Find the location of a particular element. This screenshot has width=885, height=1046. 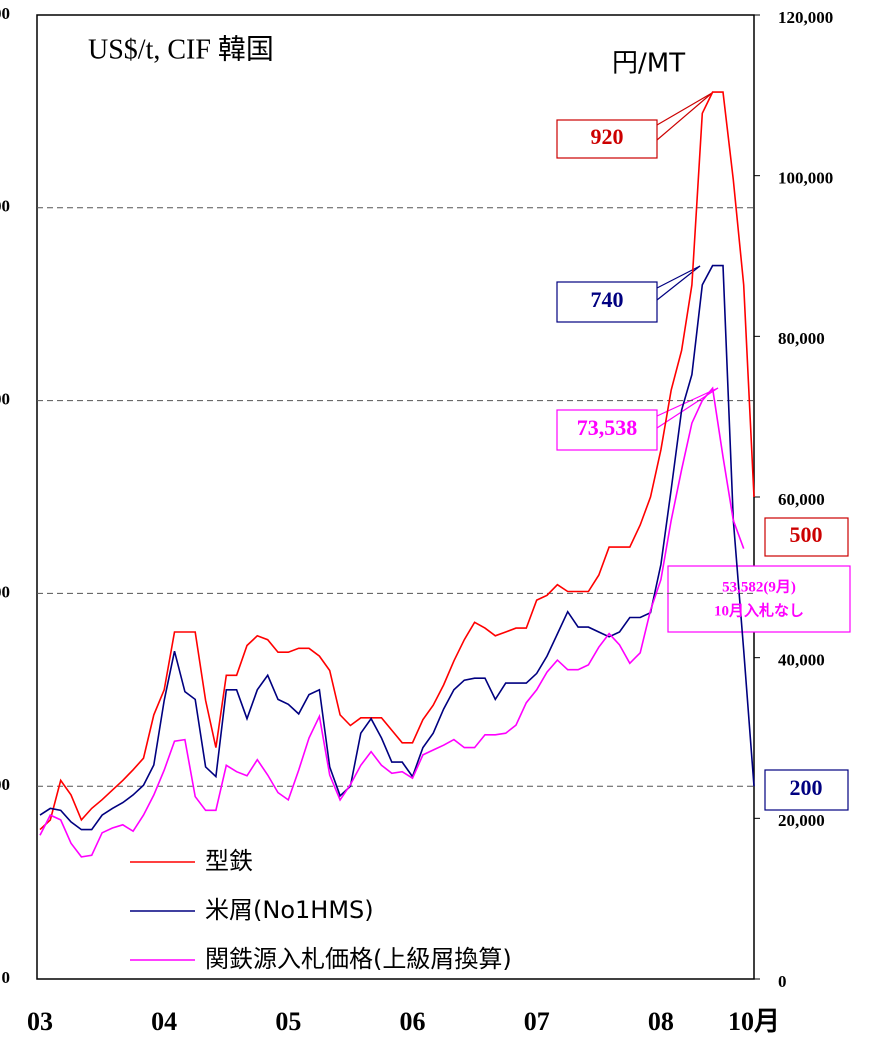

y2-tick-label: 20,000 is located at coordinates (801, 820).